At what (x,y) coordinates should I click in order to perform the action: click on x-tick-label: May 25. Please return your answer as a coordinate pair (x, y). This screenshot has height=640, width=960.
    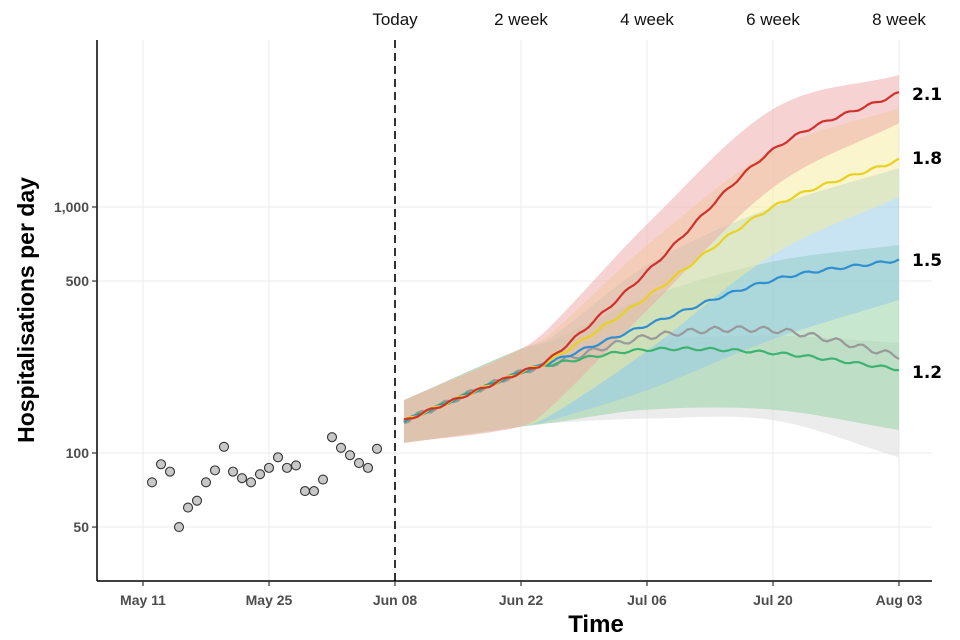
    Looking at the image, I should click on (269, 600).